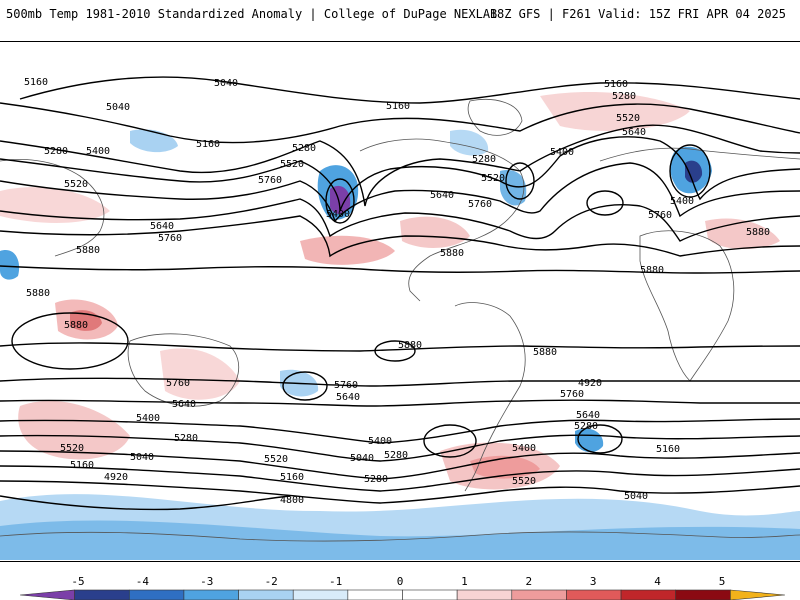  What do you see at coordinates (206, 581) in the screenshot?
I see `colorbar-tick-label: -3` at bounding box center [206, 581].